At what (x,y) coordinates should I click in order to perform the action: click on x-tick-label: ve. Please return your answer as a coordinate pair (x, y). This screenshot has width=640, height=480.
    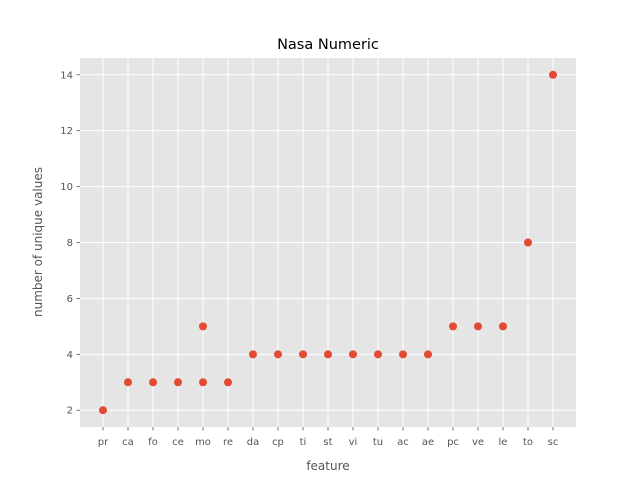
    Looking at the image, I should click on (478, 442).